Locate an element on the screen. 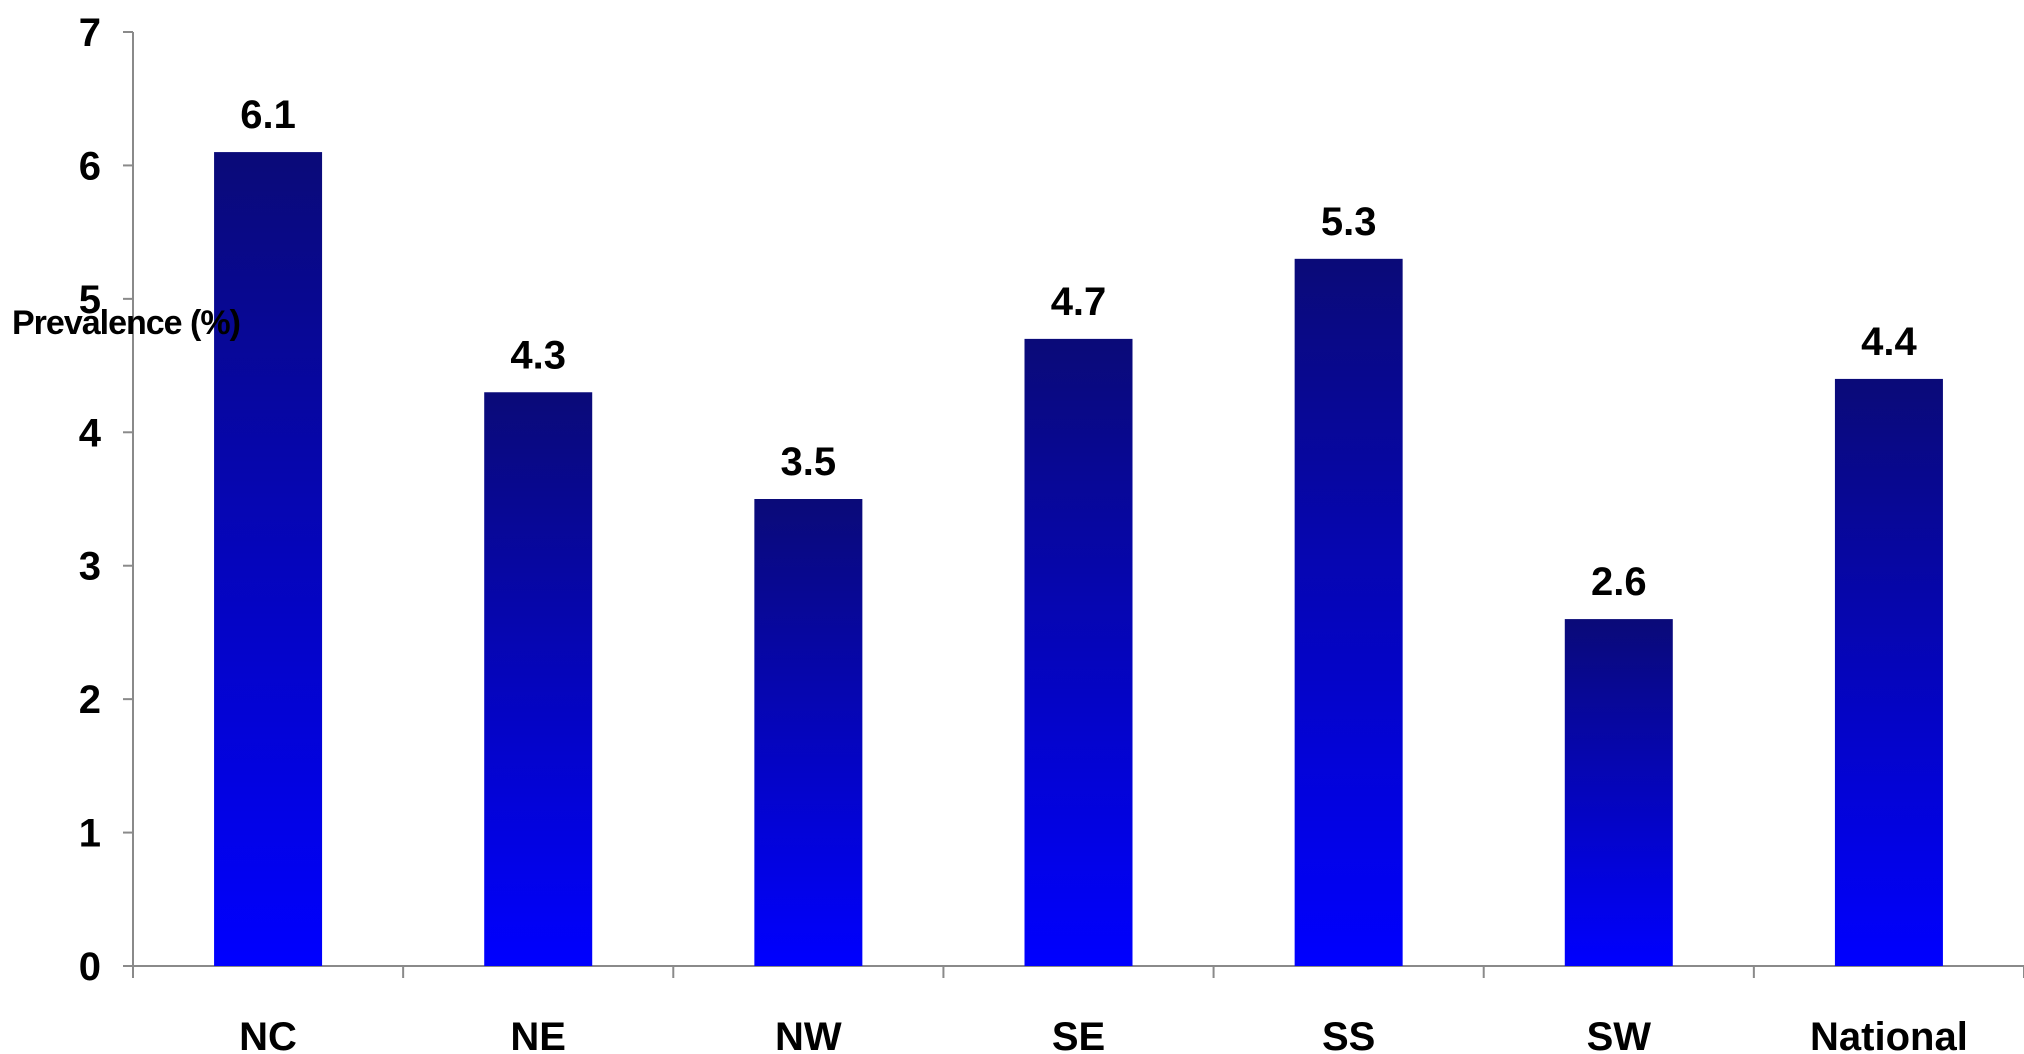 This screenshot has width=2024, height=1054. y-tick-label: 4 is located at coordinates (90, 433).